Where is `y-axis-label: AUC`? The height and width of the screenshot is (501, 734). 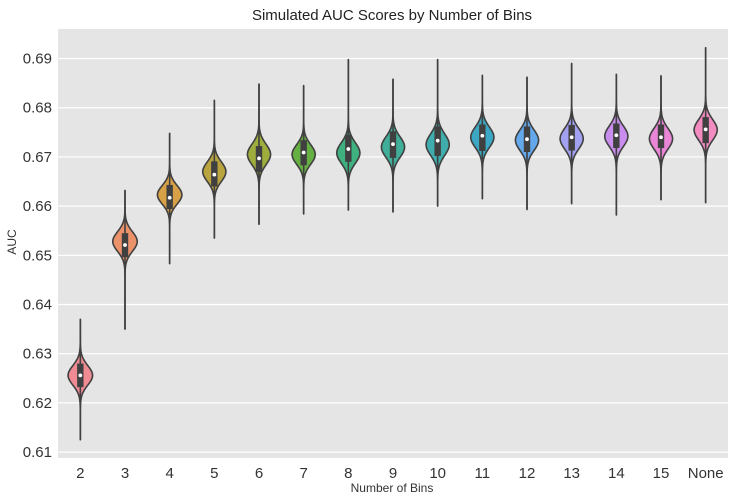 y-axis-label: AUC is located at coordinates (12, 242).